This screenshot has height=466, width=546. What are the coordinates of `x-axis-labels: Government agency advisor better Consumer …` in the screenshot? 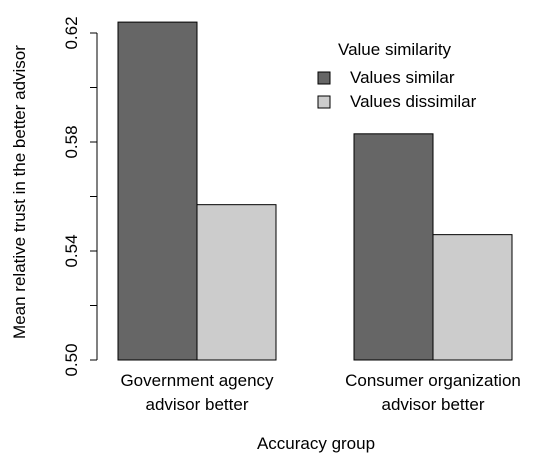 It's located at (320, 392).